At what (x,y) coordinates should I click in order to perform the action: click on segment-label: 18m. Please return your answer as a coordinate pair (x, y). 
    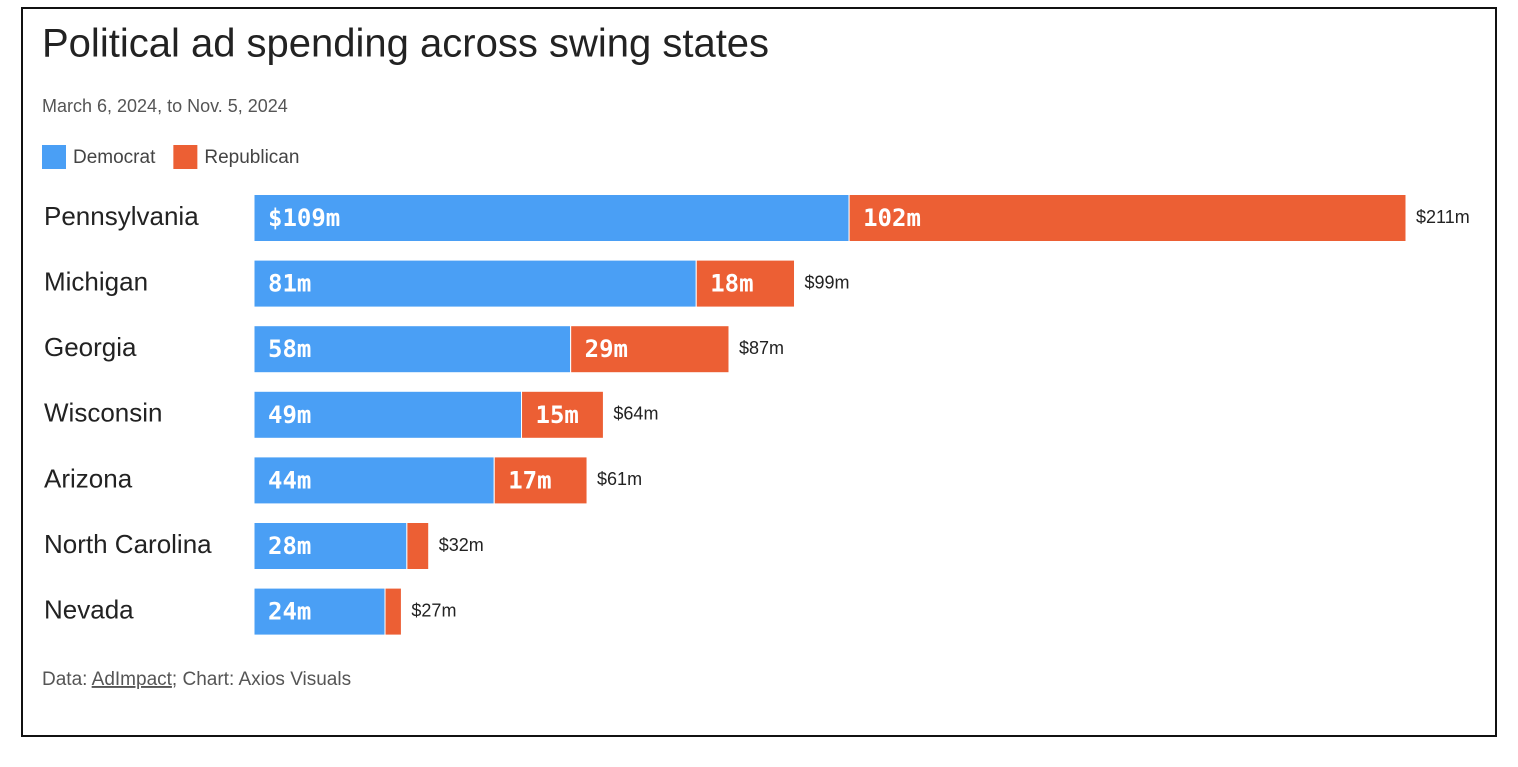
    Looking at the image, I should click on (731, 284).